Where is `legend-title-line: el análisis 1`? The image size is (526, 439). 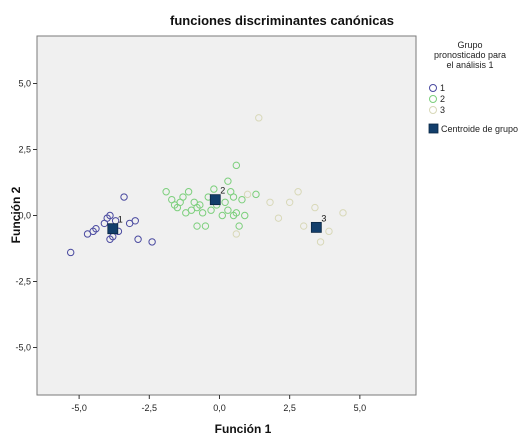 legend-title-line: el análisis 1 is located at coordinates (469, 65).